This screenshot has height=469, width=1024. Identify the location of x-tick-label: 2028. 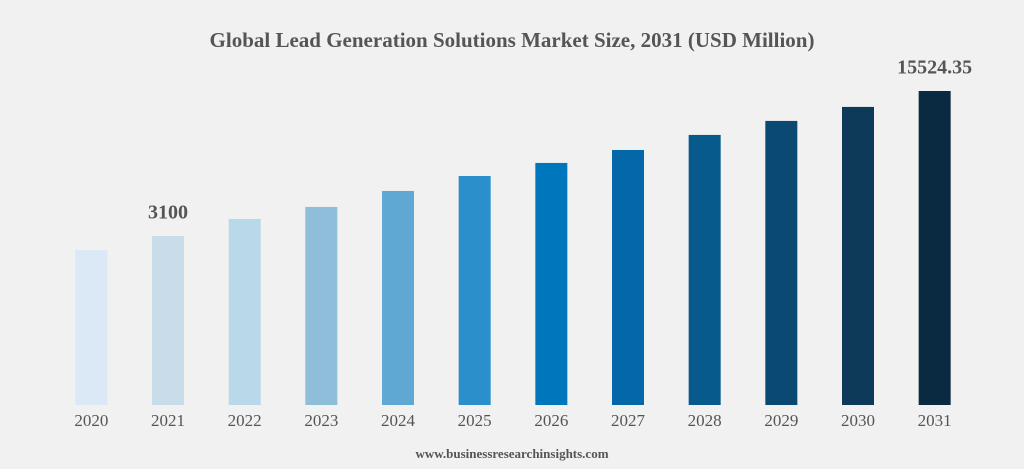
(705, 420).